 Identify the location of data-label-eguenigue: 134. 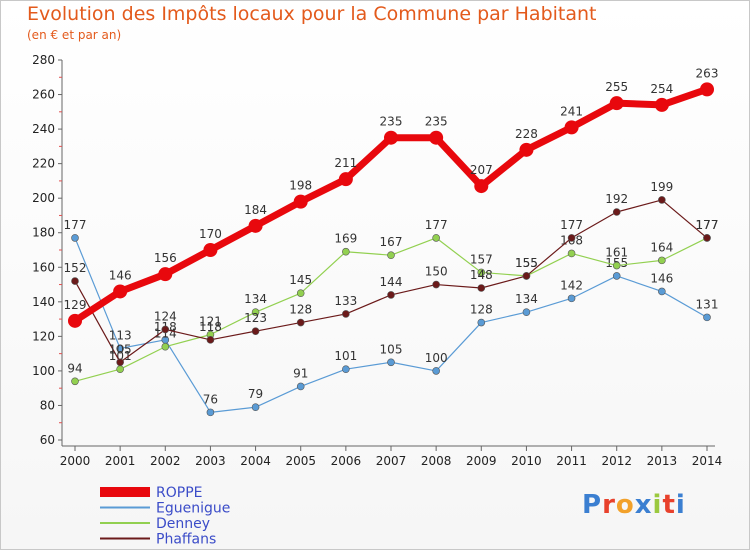
(526, 299).